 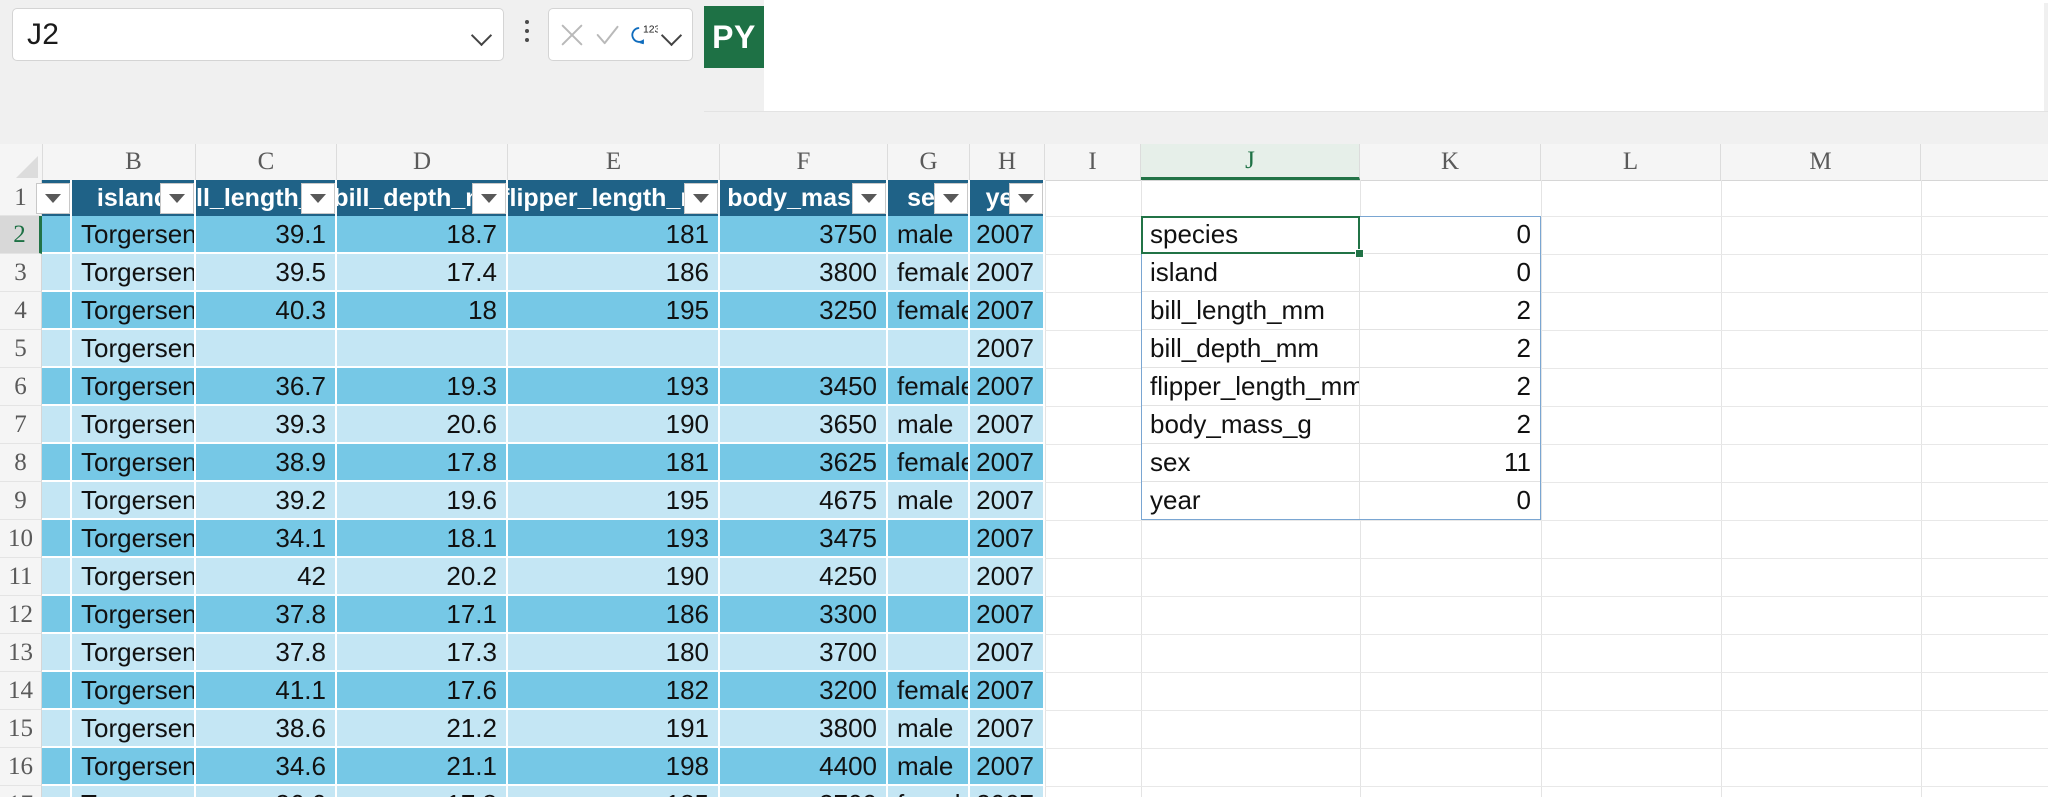 What do you see at coordinates (804, 387) in the screenshot?
I see `table-cell-body-mass-g: 3450` at bounding box center [804, 387].